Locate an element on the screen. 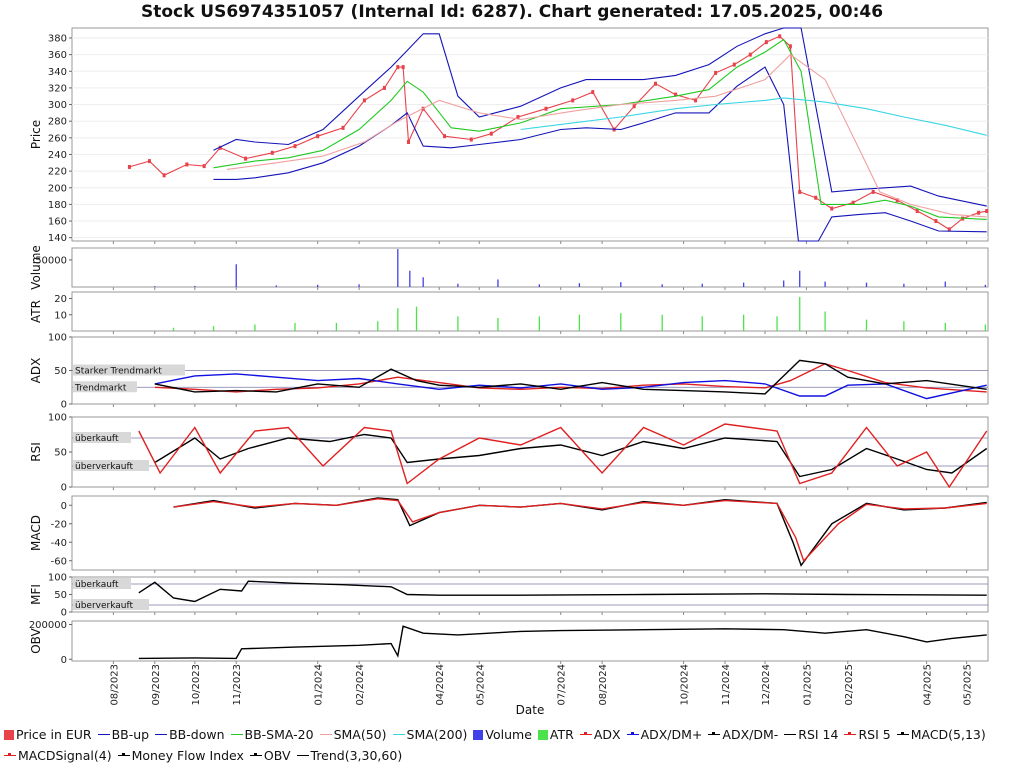 This screenshot has height=768, width=1024. x-tick-label: 08/2023 is located at coordinates (114, 685).